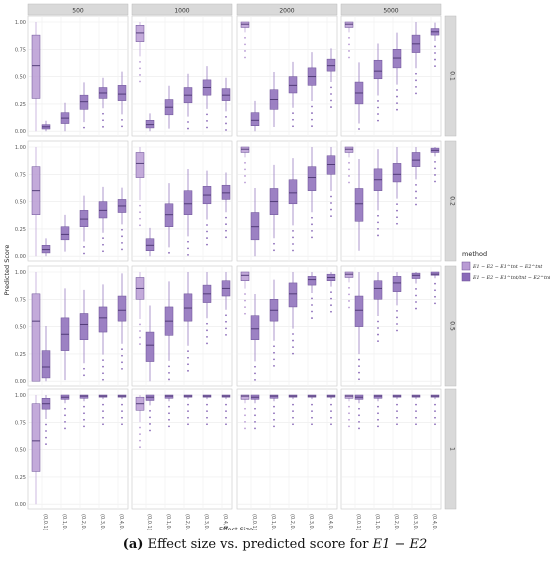 Image resolution: width=550 pixels, height=565 pixels. What do you see at coordinates (511, 277) in the screenshot?
I see `legend-label: E1 − E2 − E1^tnt/tnt − E2^tnt/tnt` at bounding box center [511, 277].